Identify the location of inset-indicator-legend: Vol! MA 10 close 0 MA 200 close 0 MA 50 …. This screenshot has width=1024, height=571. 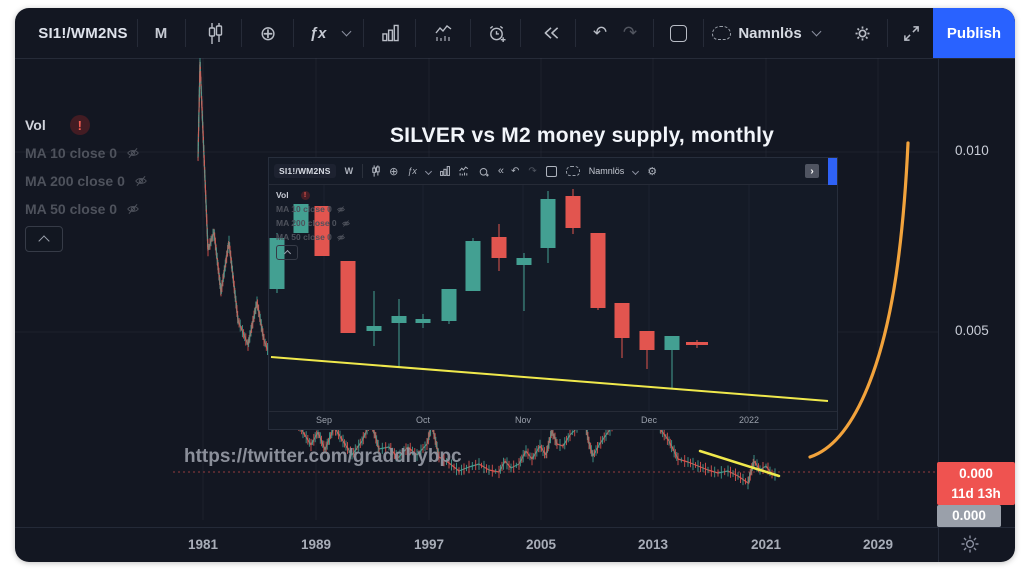
(313, 224).